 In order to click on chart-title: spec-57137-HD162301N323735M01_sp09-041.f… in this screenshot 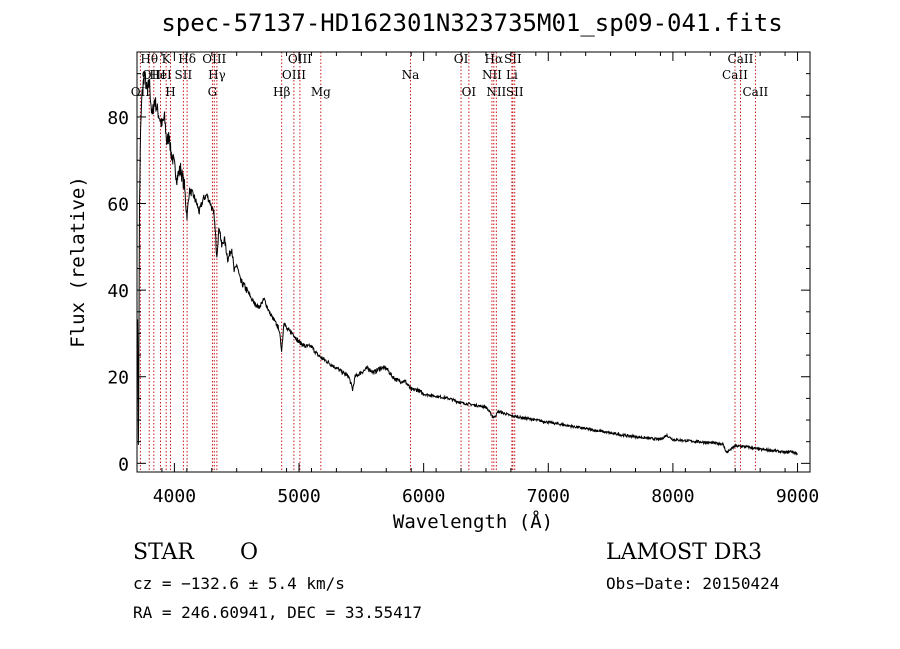, I will do `click(471, 23)`.